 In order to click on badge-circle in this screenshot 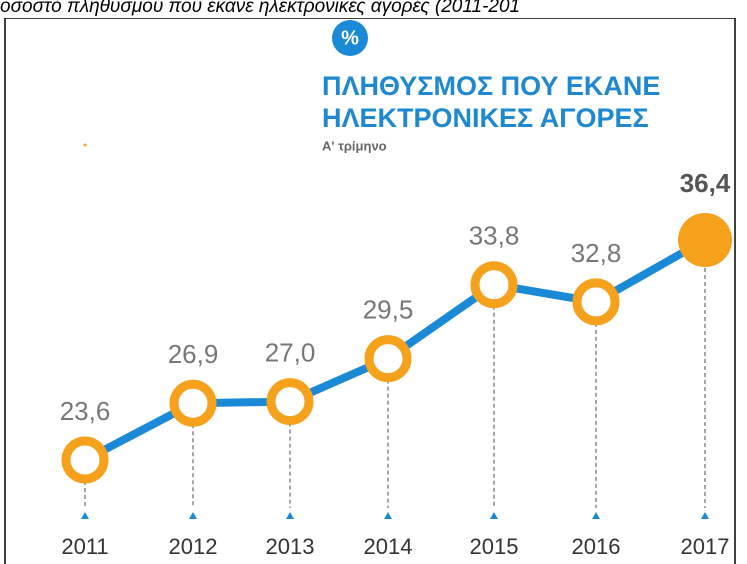, I will do `click(350, 38)`.